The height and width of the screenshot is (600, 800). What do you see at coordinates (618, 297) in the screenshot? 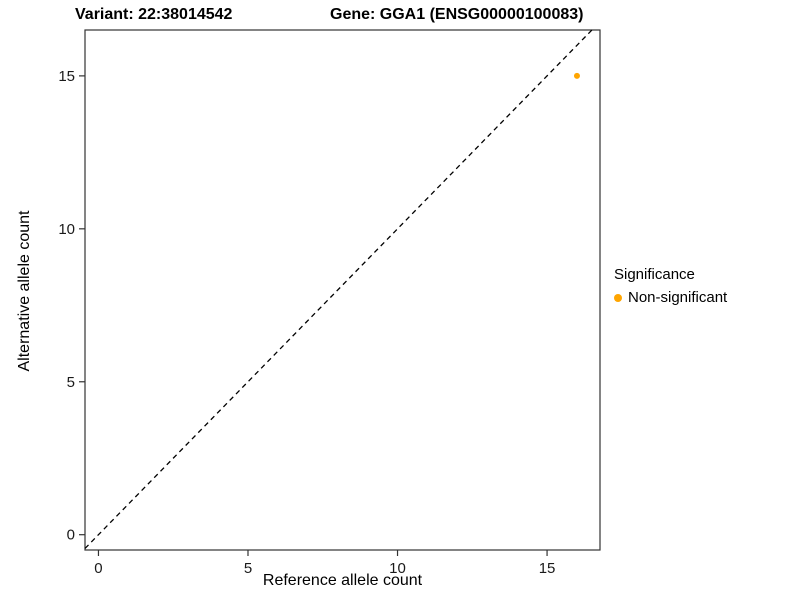
I see `legend-dot-icon` at bounding box center [618, 297].